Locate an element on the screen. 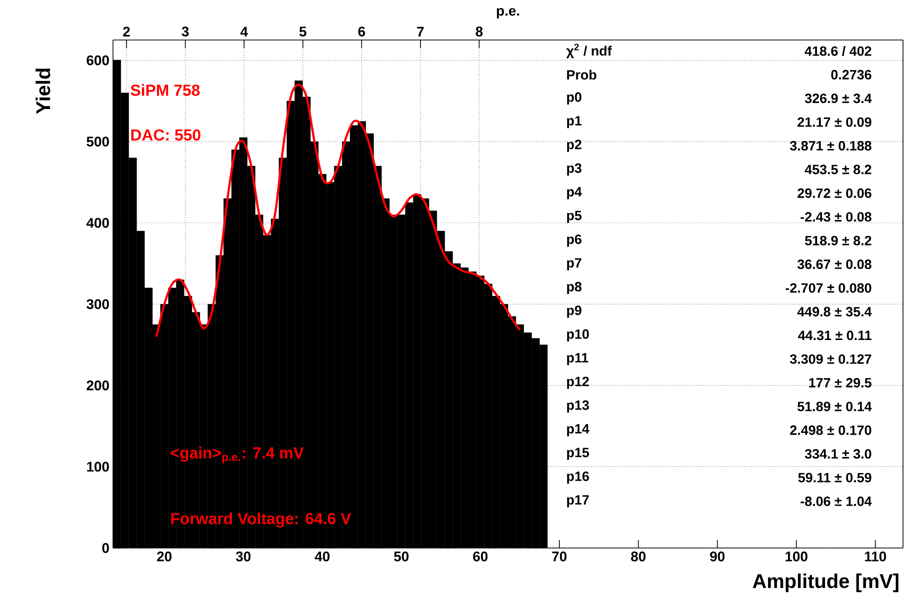 The height and width of the screenshot is (613, 906). x2-tick-label: 4 is located at coordinates (244, 31).